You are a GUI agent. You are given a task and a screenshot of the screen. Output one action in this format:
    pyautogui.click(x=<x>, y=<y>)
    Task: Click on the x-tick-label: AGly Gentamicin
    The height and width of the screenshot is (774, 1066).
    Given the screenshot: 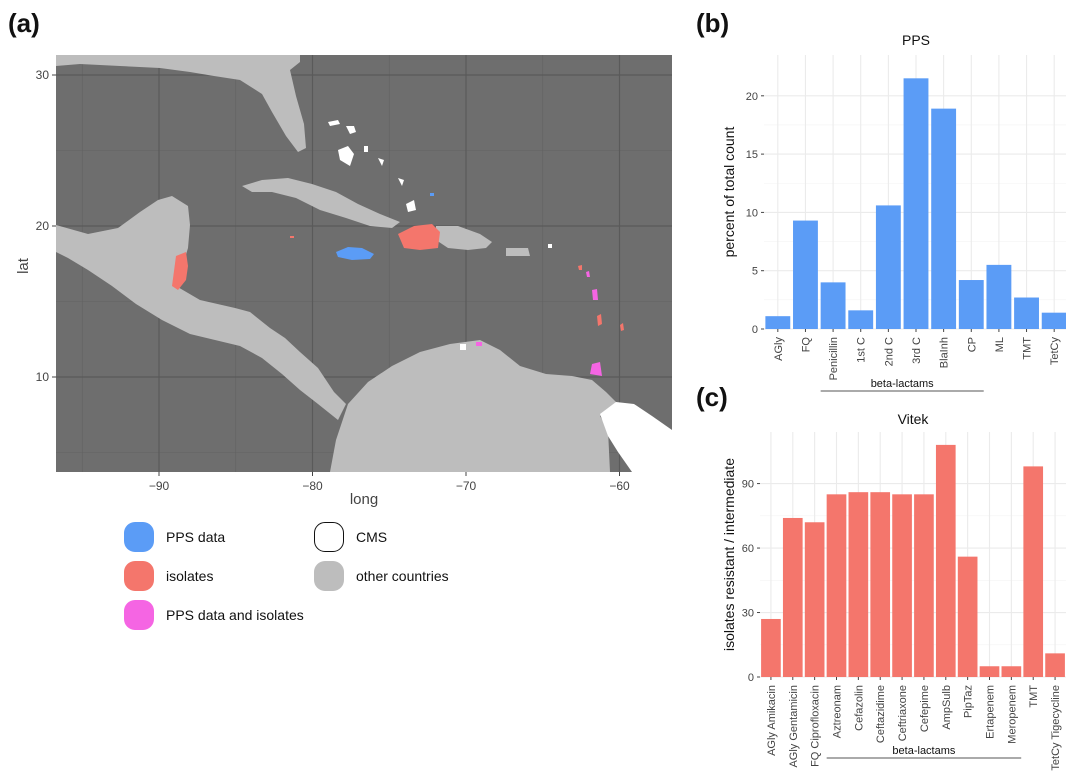 What is the action you would take?
    pyautogui.click(x=794, y=726)
    